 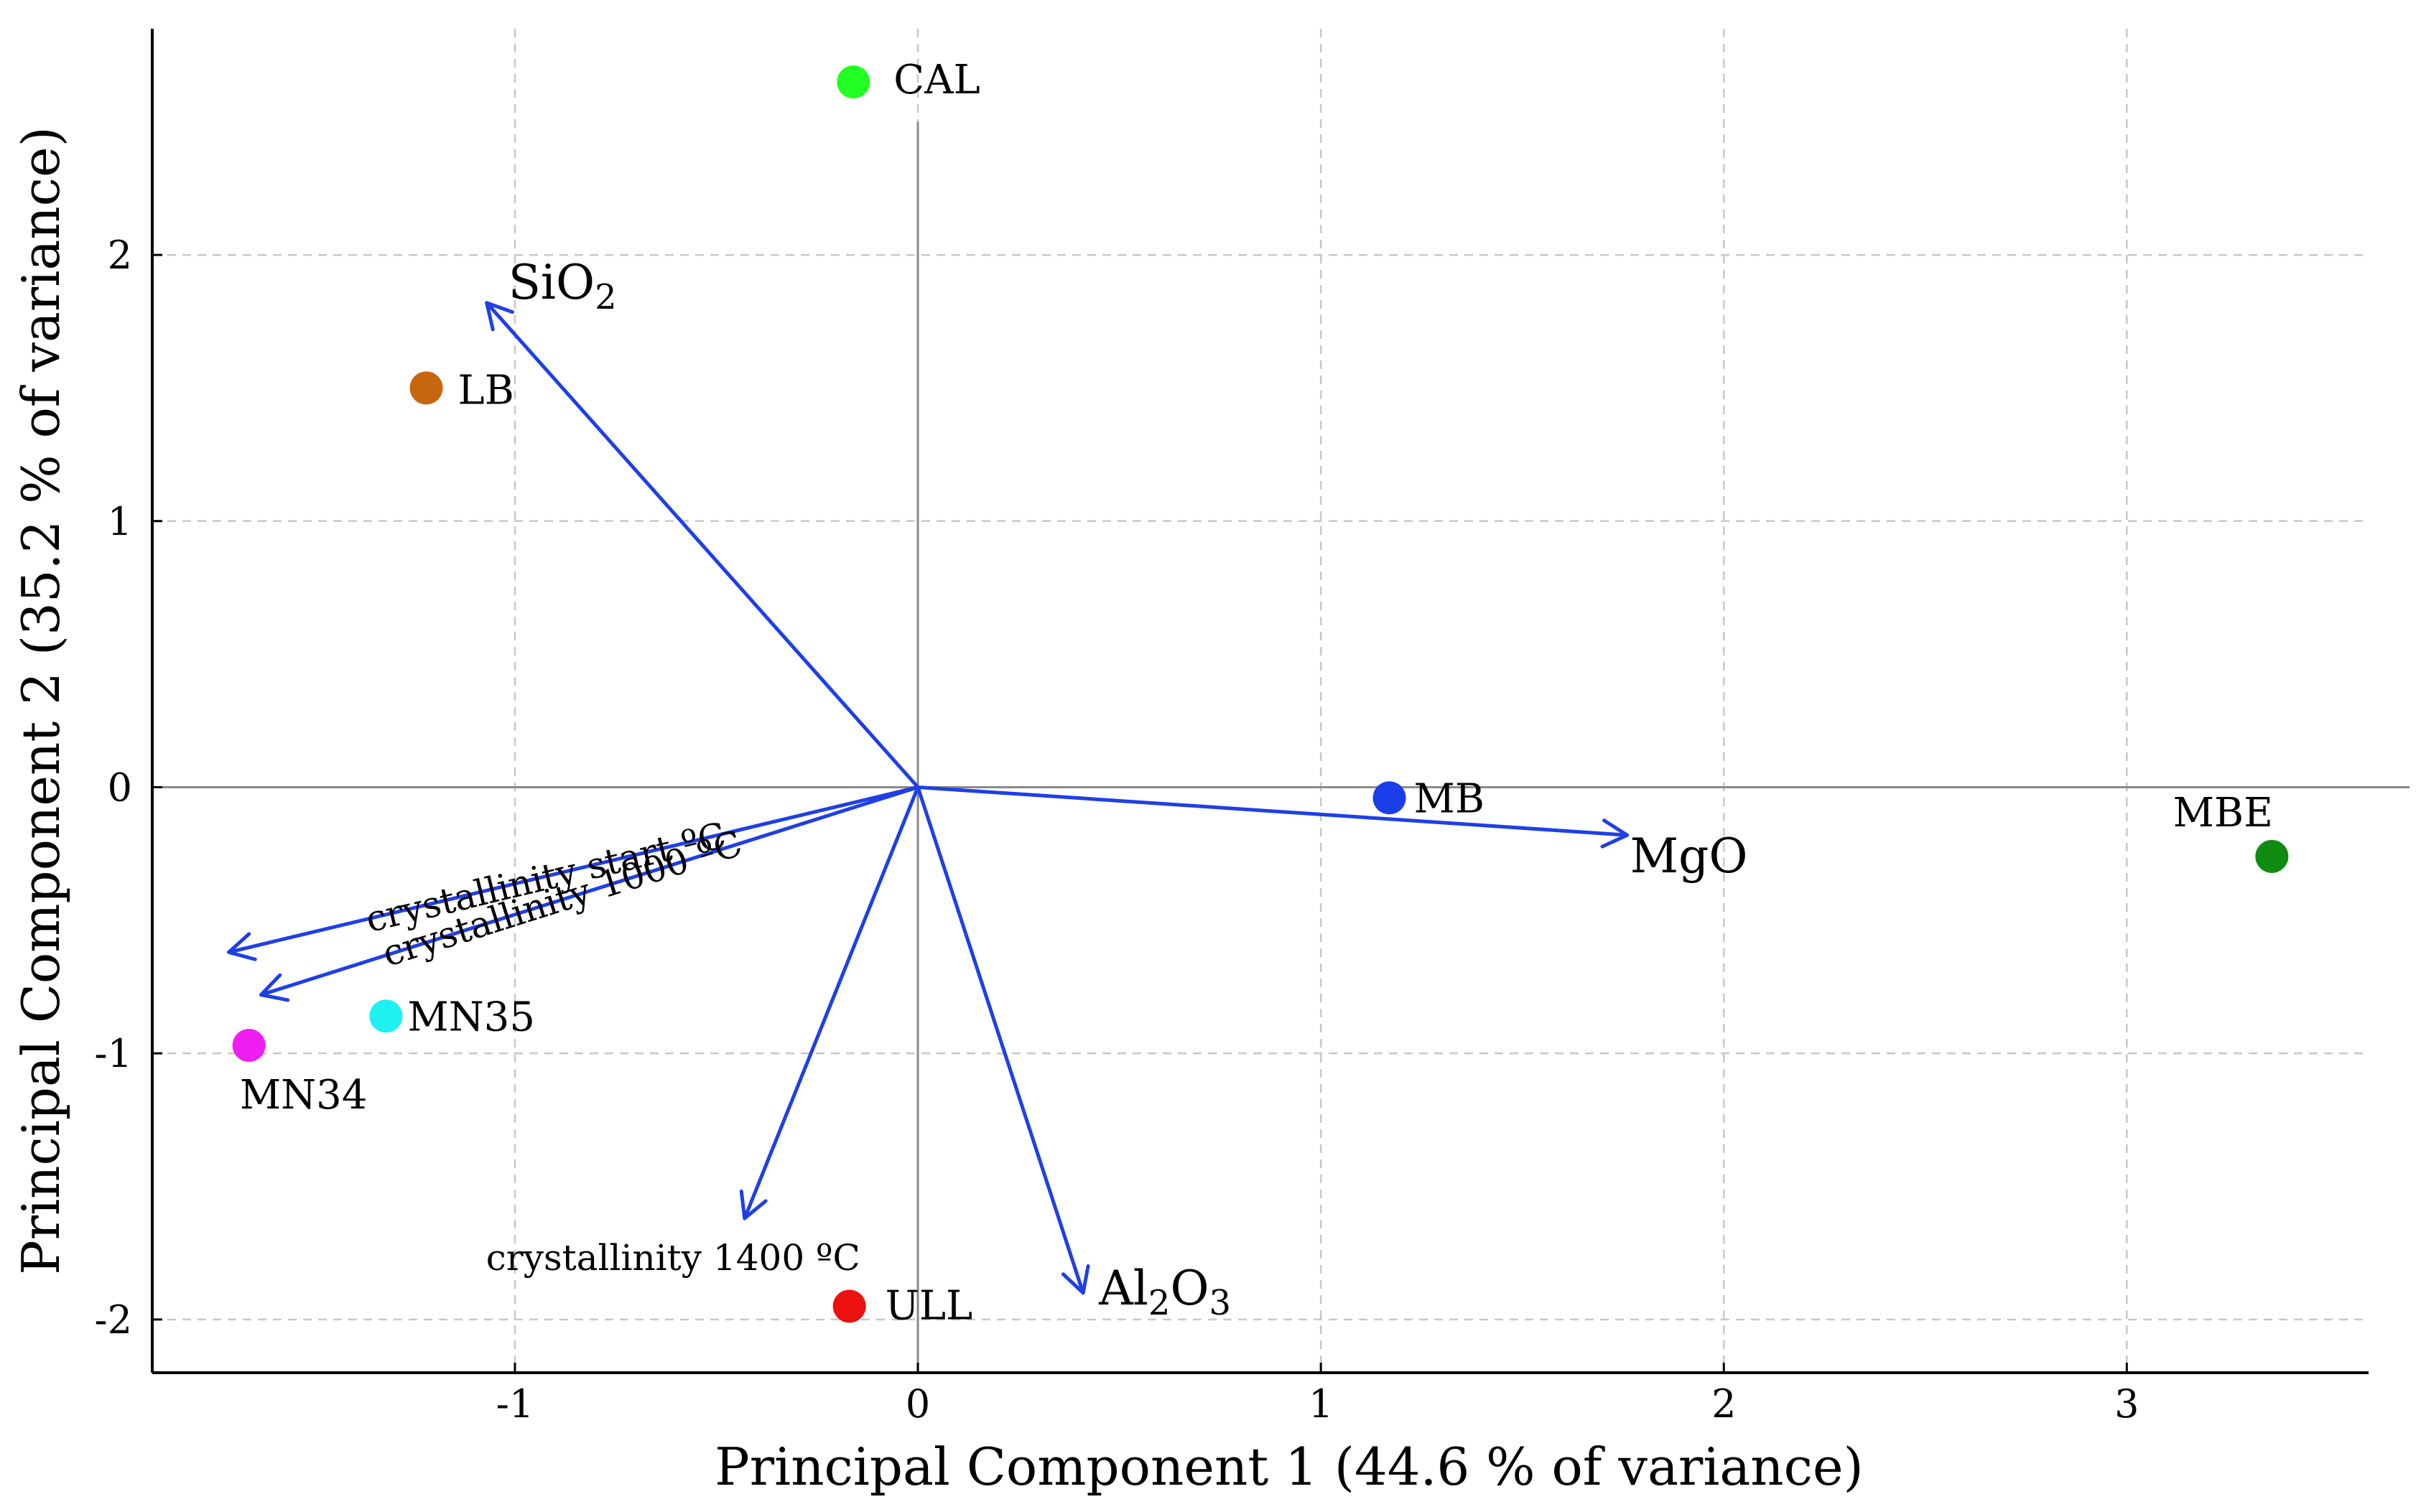 I want to click on point-label: MN35, so click(x=471, y=1017).